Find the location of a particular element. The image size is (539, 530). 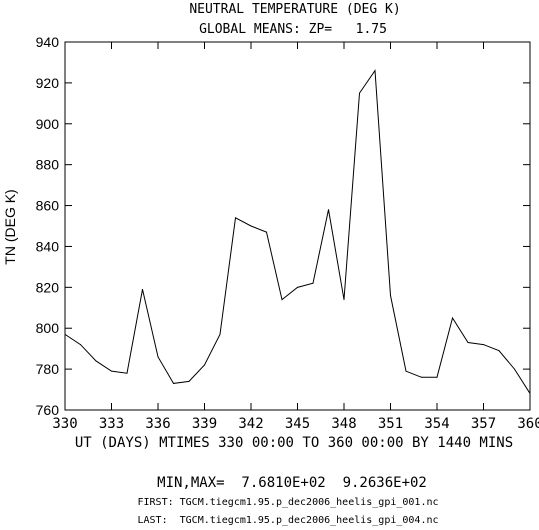

x-tick-label: 351 is located at coordinates (390, 424).